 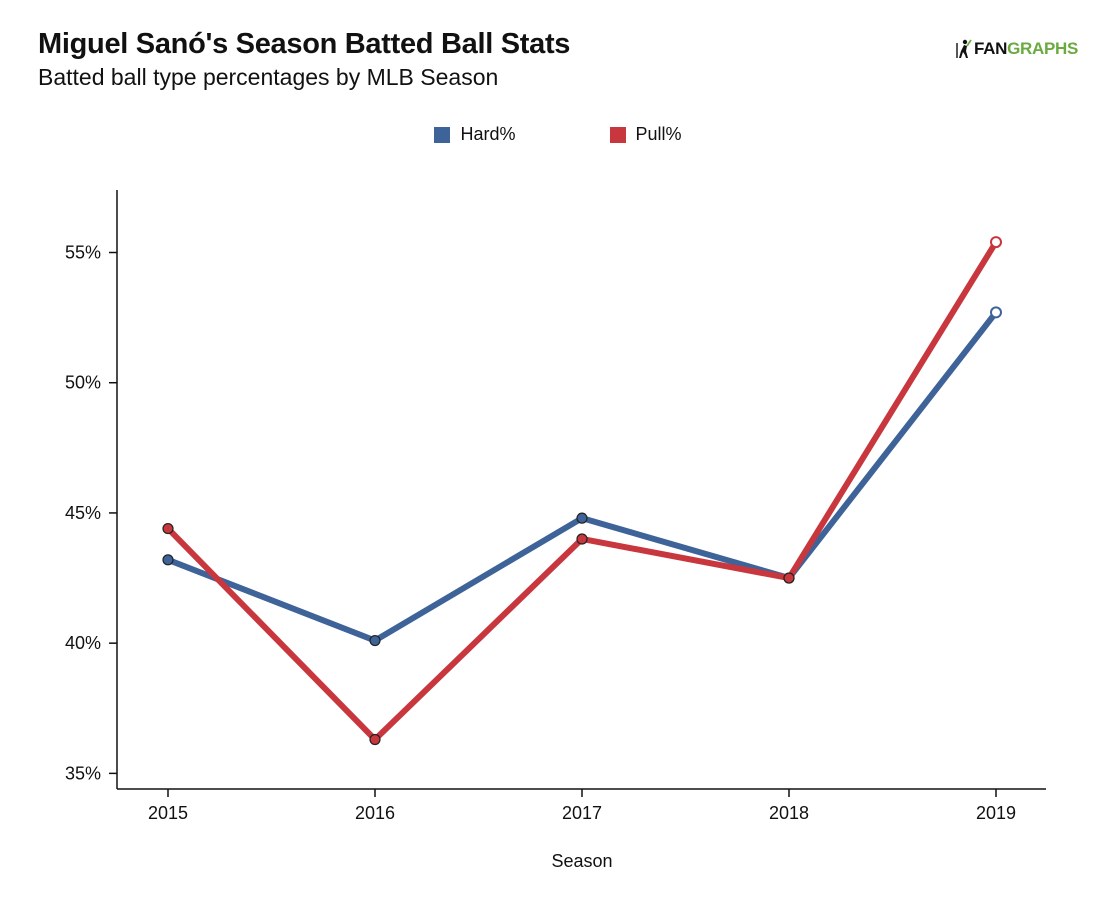 I want to click on x-tick-label: 2017, so click(x=582, y=813).